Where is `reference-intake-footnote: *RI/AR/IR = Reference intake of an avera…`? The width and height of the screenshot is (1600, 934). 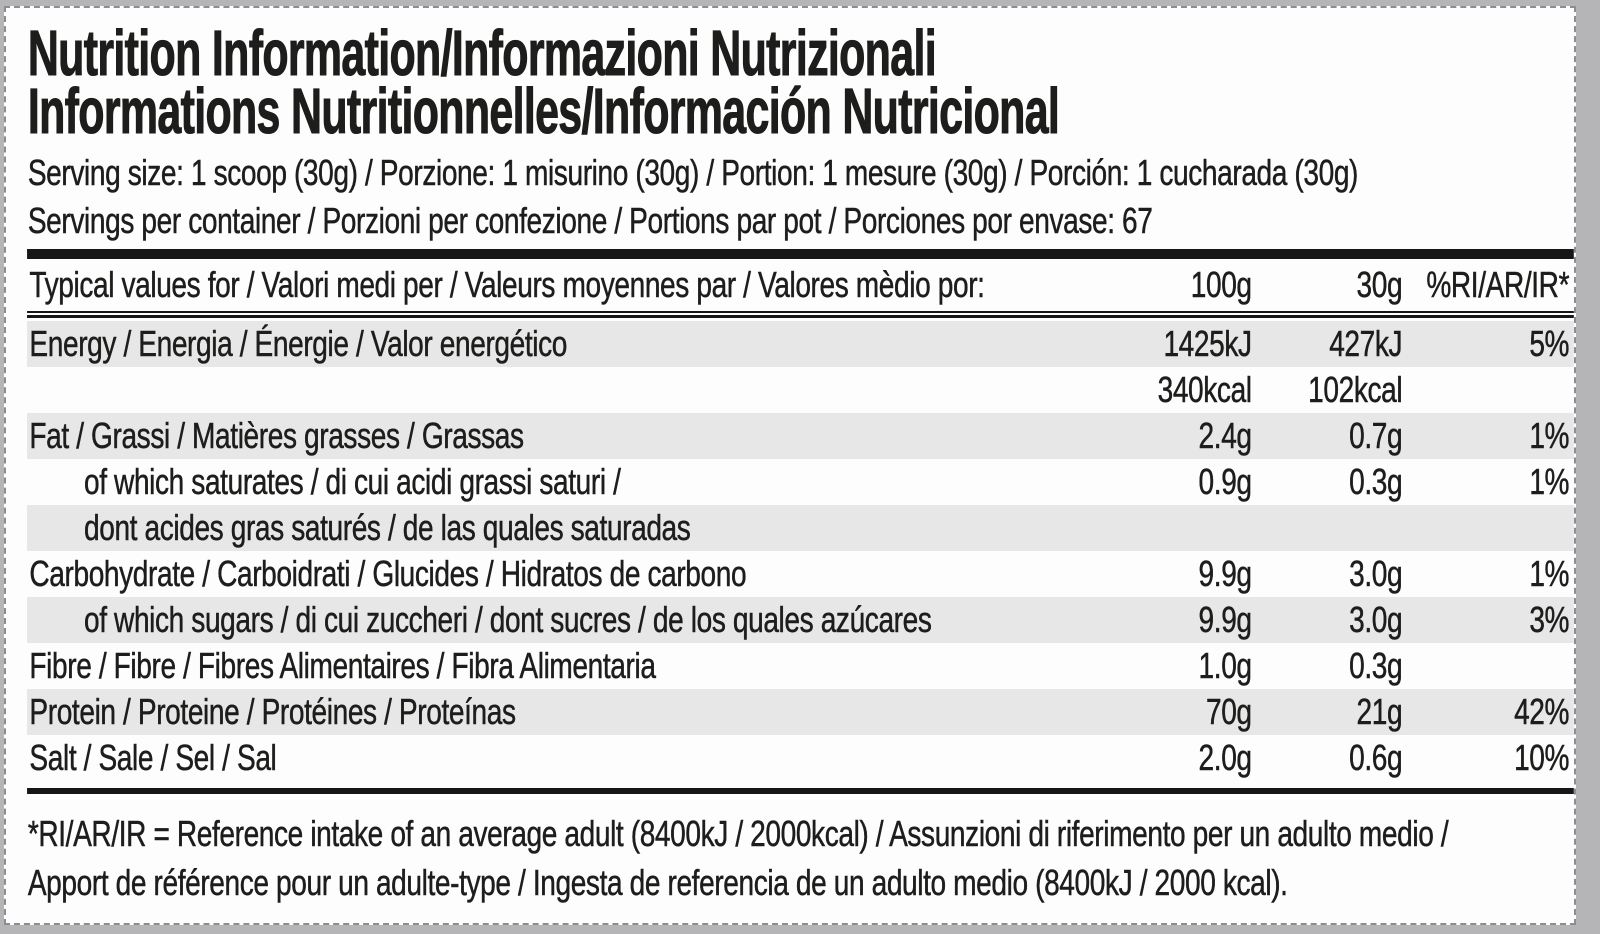
reference-intake-footnote: *RI/AR/IR = Reference intake of an avera… is located at coordinates (738, 858).